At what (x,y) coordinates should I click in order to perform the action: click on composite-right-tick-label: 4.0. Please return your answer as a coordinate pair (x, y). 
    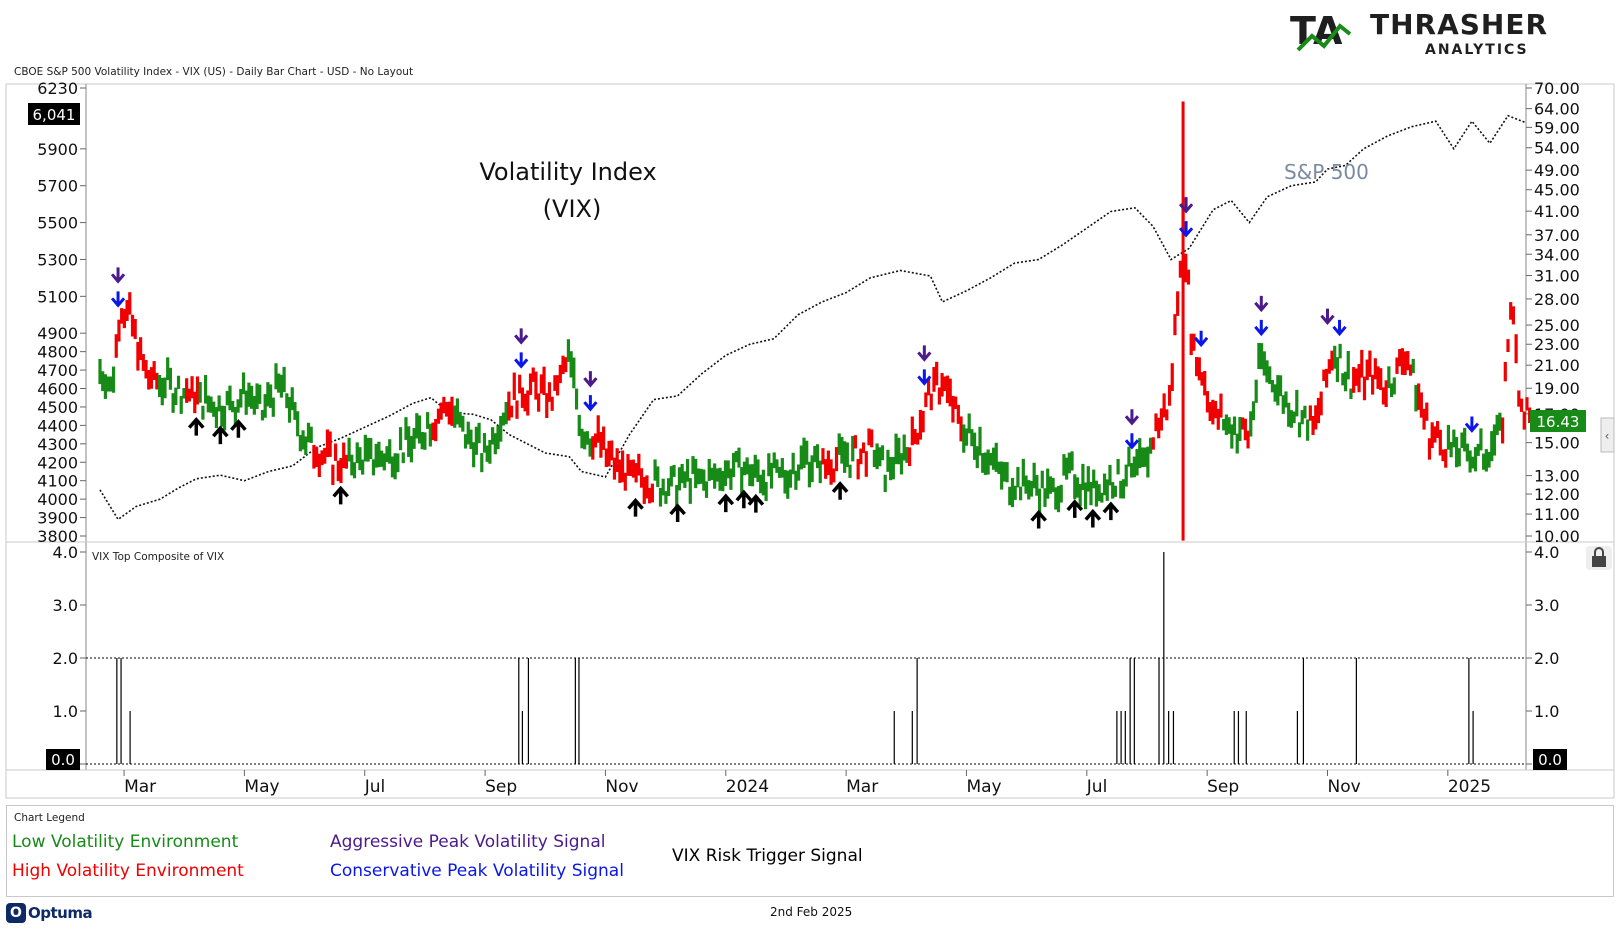
    Looking at the image, I should click on (1546, 552).